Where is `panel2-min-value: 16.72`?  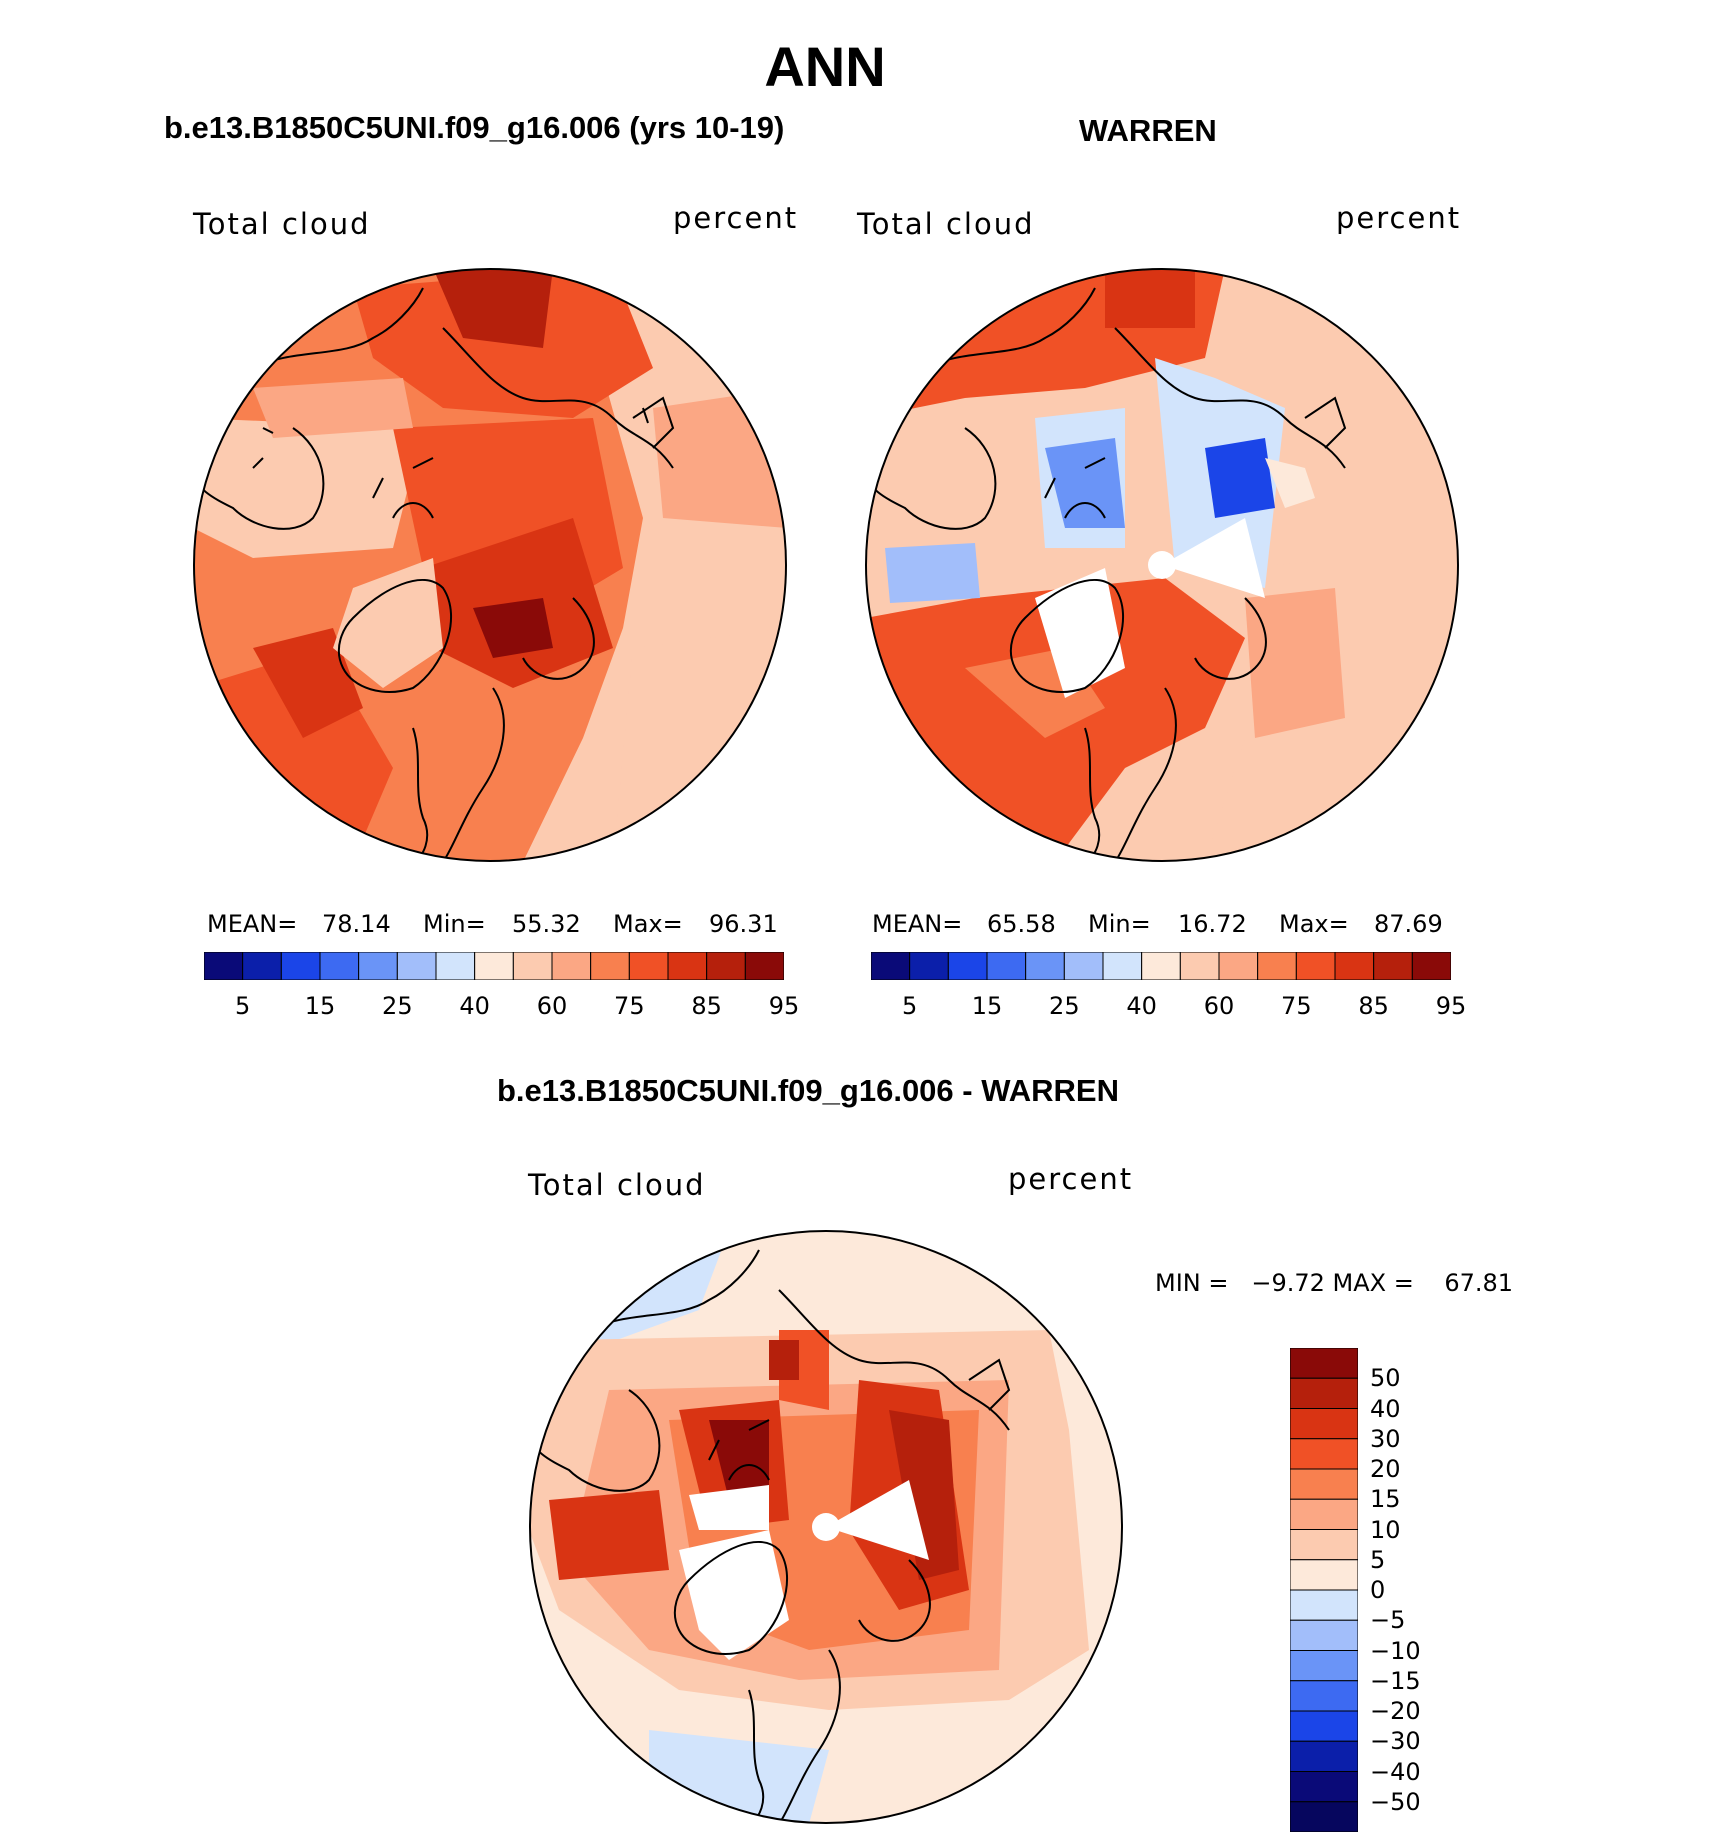 panel2-min-value: 16.72 is located at coordinates (1212, 924).